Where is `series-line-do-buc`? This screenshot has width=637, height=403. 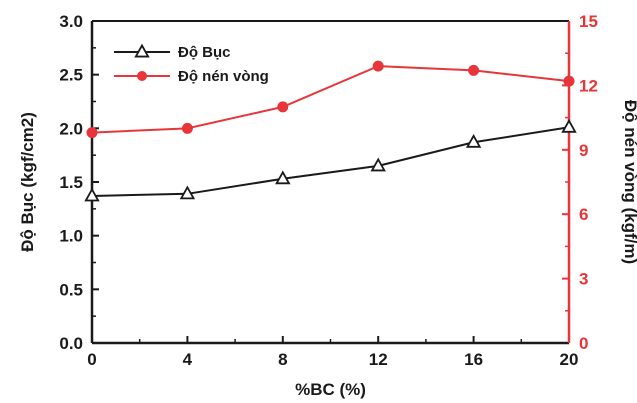
series-line-do-buc is located at coordinates (330, 161).